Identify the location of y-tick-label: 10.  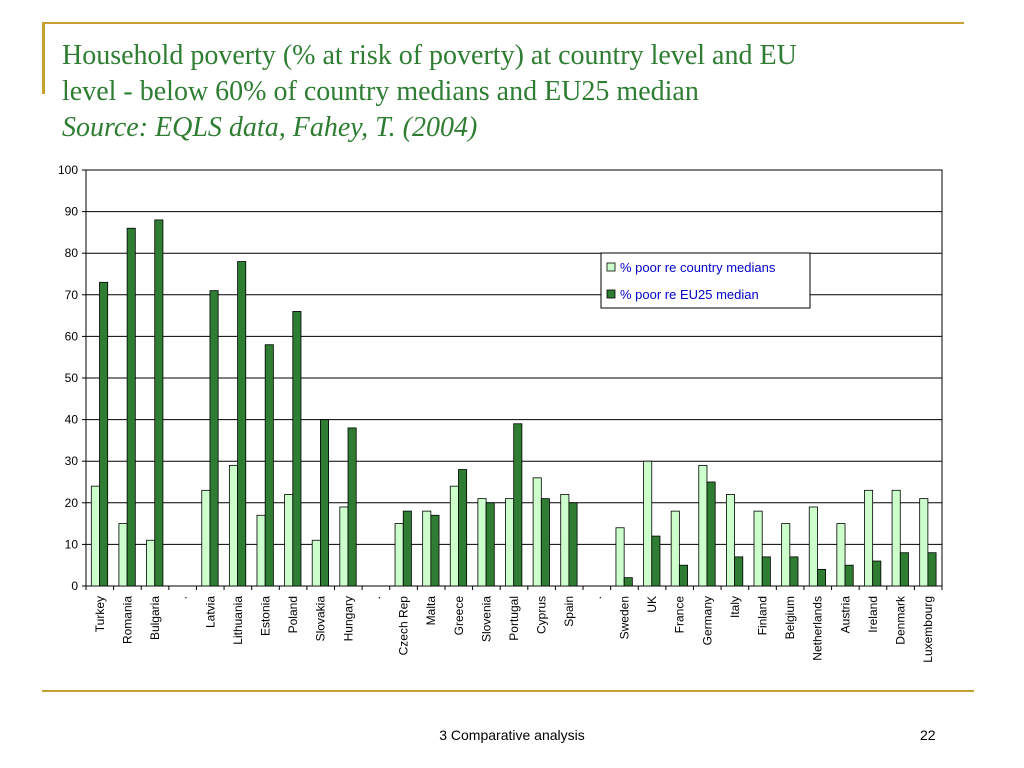
(72, 544).